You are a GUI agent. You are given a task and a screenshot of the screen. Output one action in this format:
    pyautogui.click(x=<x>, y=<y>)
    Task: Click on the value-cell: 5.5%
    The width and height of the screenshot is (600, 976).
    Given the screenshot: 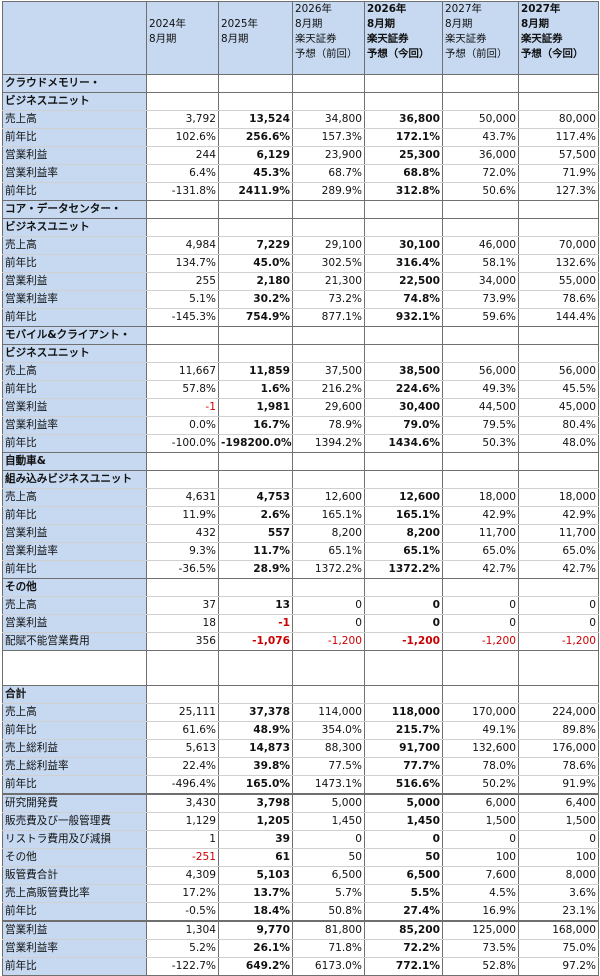 What is the action you would take?
    pyautogui.click(x=403, y=893)
    